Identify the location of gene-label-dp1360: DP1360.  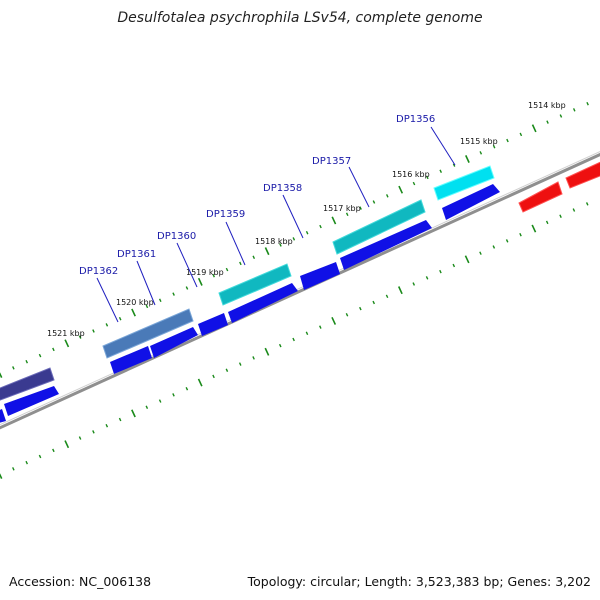
(176, 236).